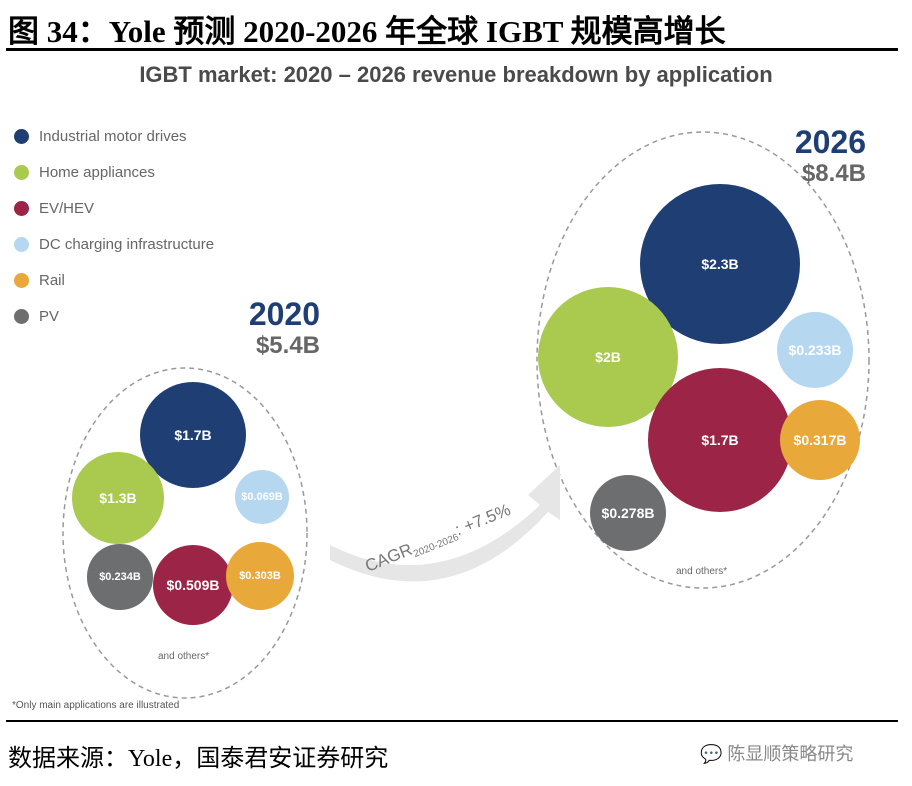  I want to click on bubble-label: $2.3B, so click(720, 264).